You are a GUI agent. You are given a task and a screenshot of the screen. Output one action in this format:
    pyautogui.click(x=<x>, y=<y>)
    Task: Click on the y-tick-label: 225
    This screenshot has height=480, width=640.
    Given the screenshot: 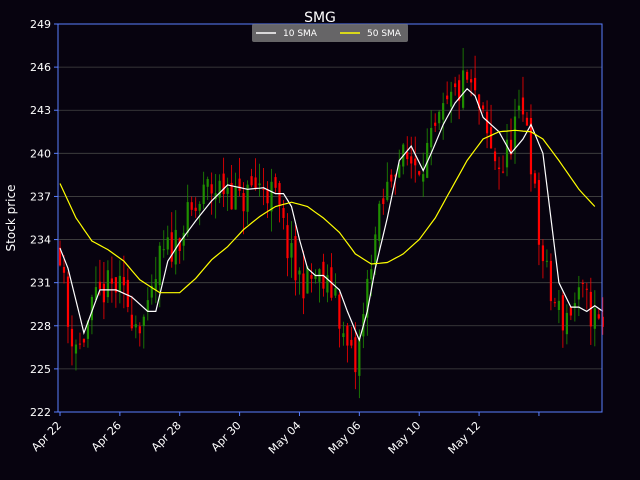 What is the action you would take?
    pyautogui.click(x=40, y=369)
    